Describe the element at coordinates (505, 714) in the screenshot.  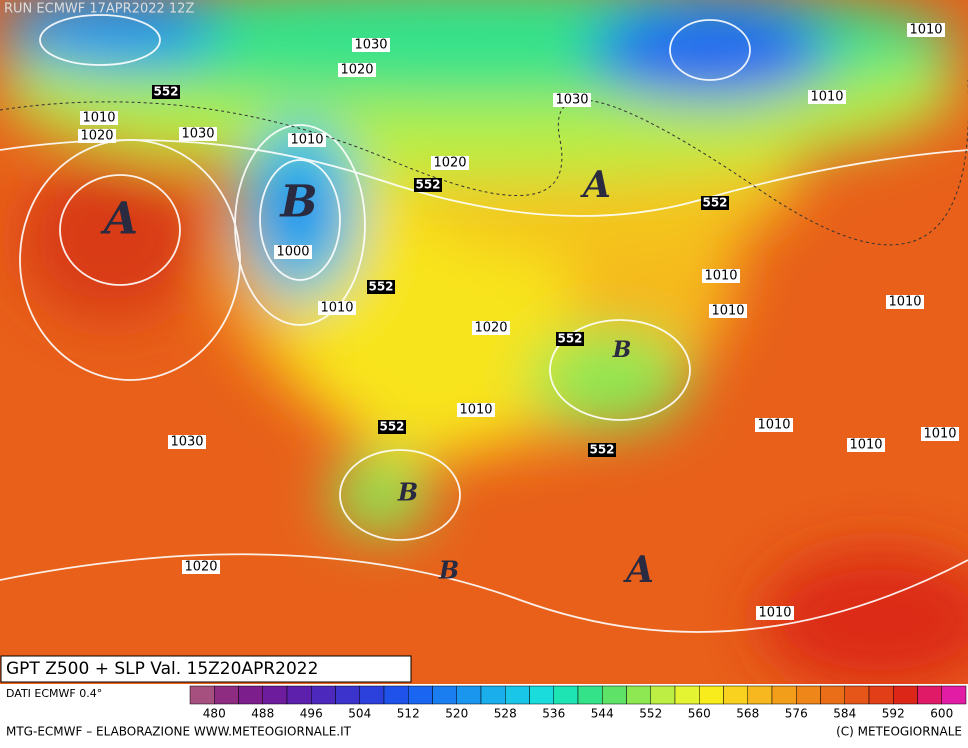
I see `colorbar-tick: 528` at that location.